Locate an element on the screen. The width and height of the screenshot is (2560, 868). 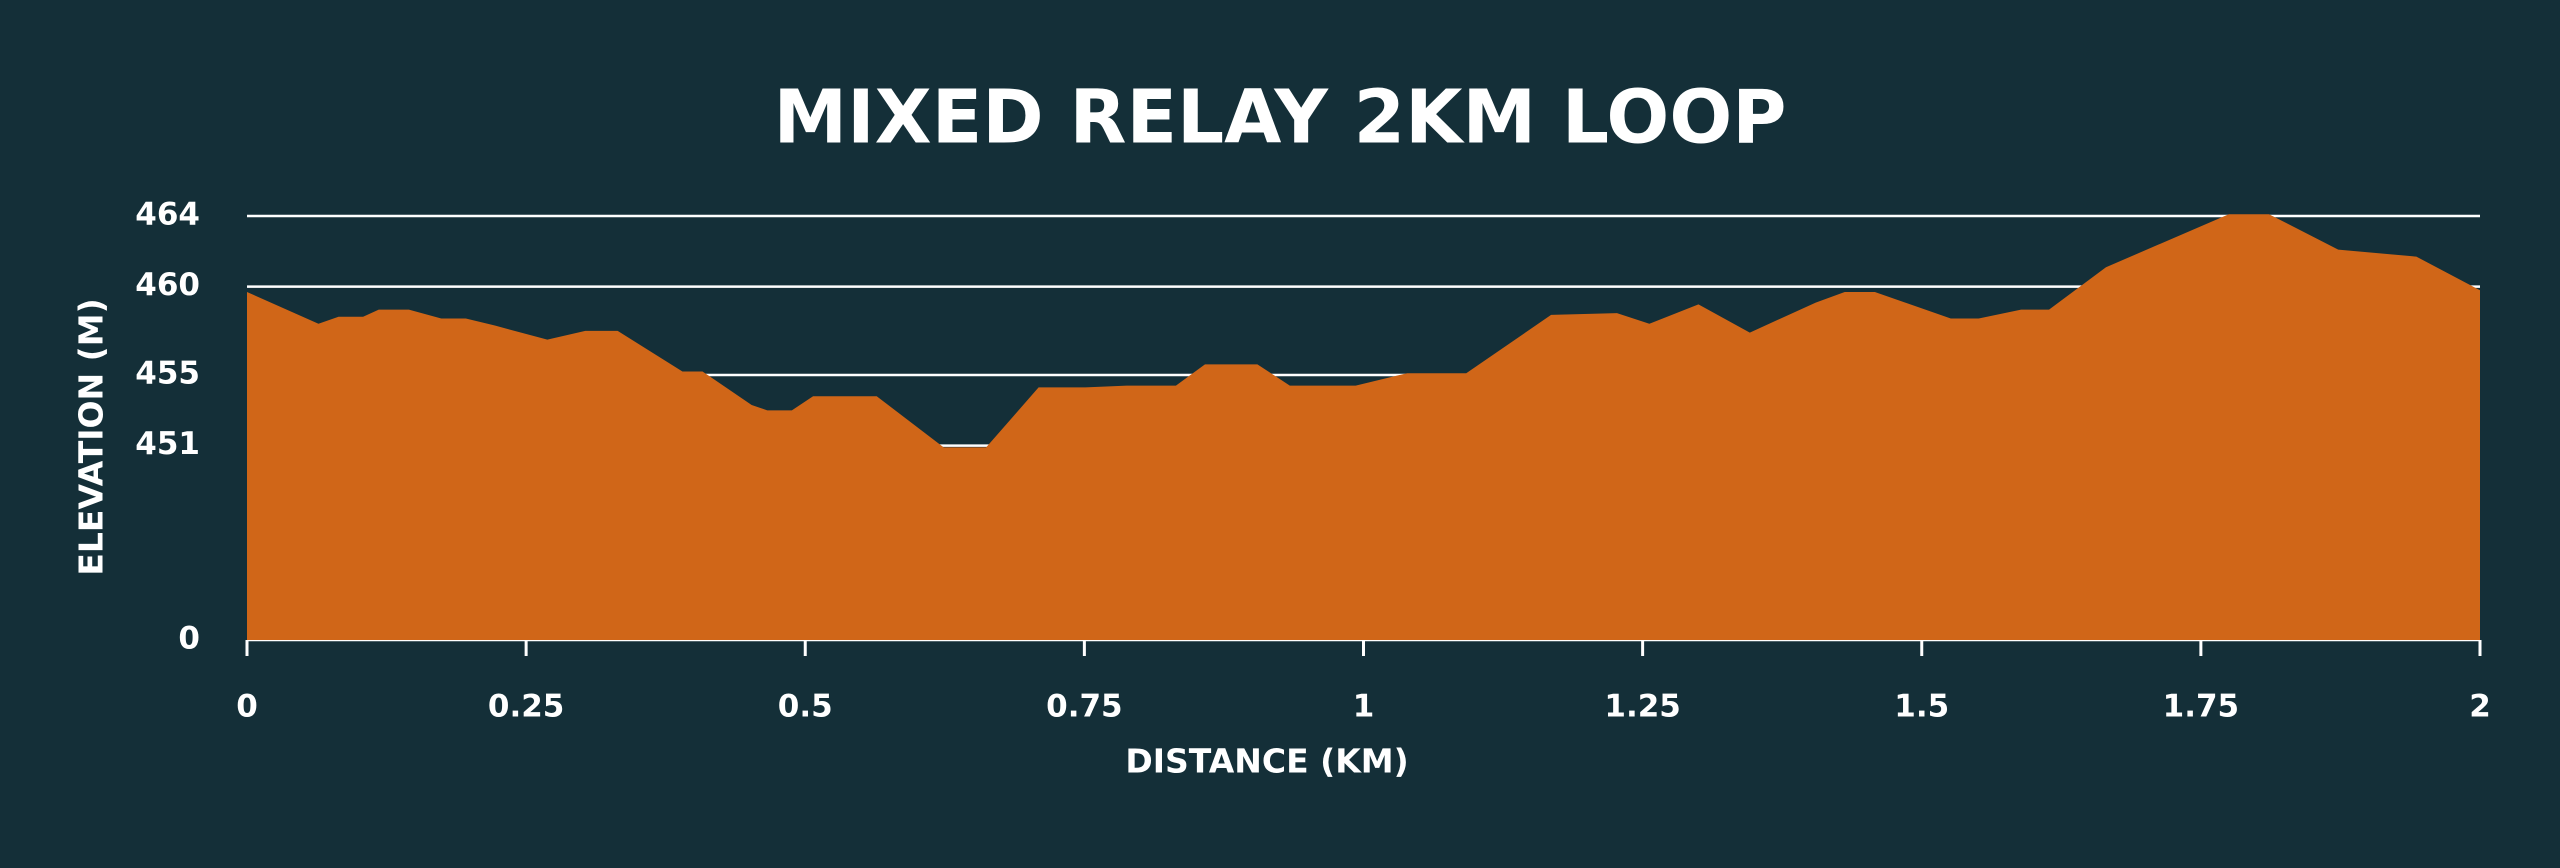
y-tick-label: 464 is located at coordinates (167, 215).